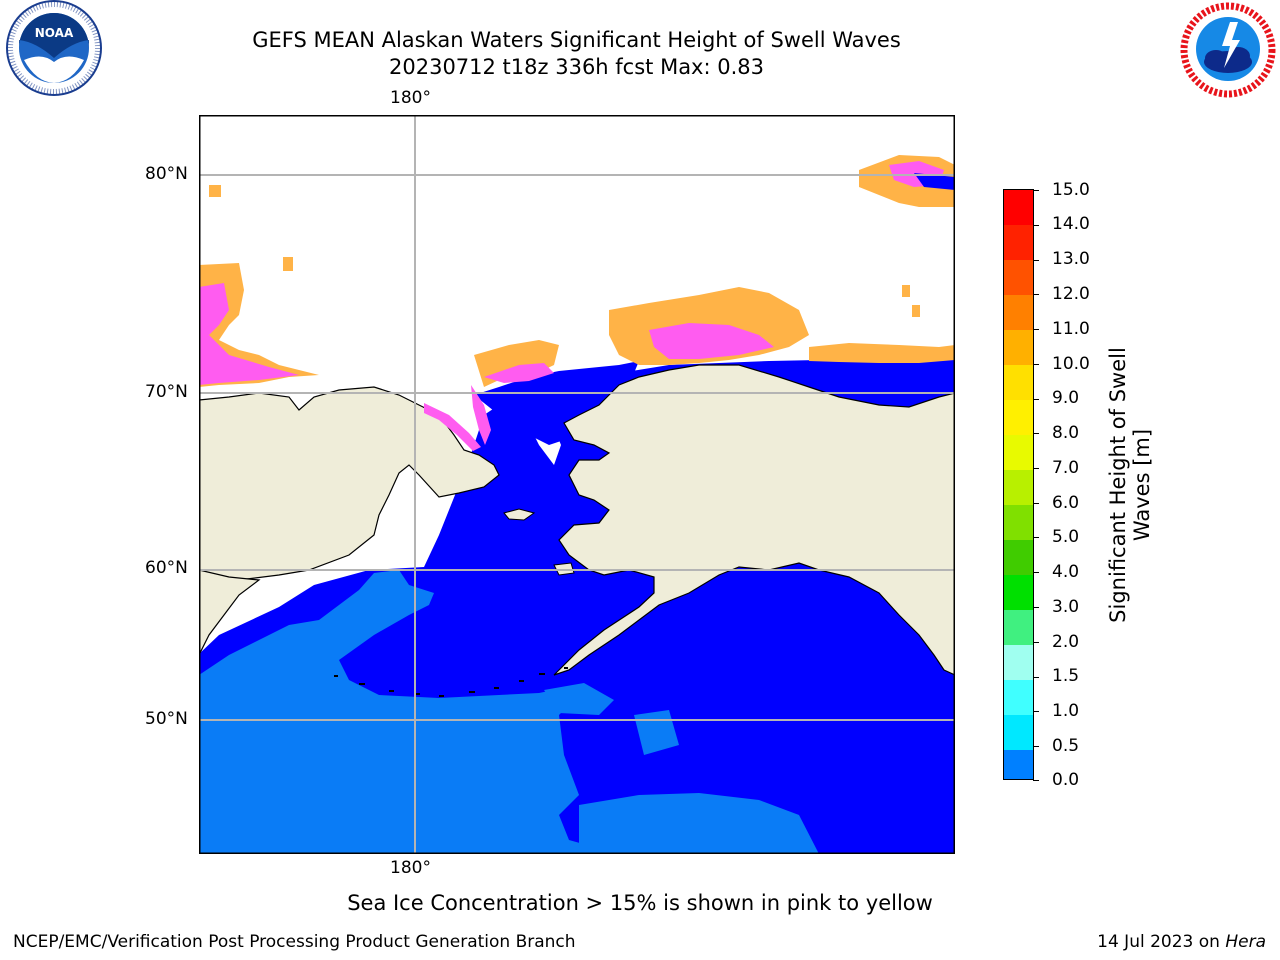 This screenshot has width=1280, height=960. Describe the element at coordinates (1066, 537) in the screenshot. I see `colorbar-tick: 5.0` at that location.